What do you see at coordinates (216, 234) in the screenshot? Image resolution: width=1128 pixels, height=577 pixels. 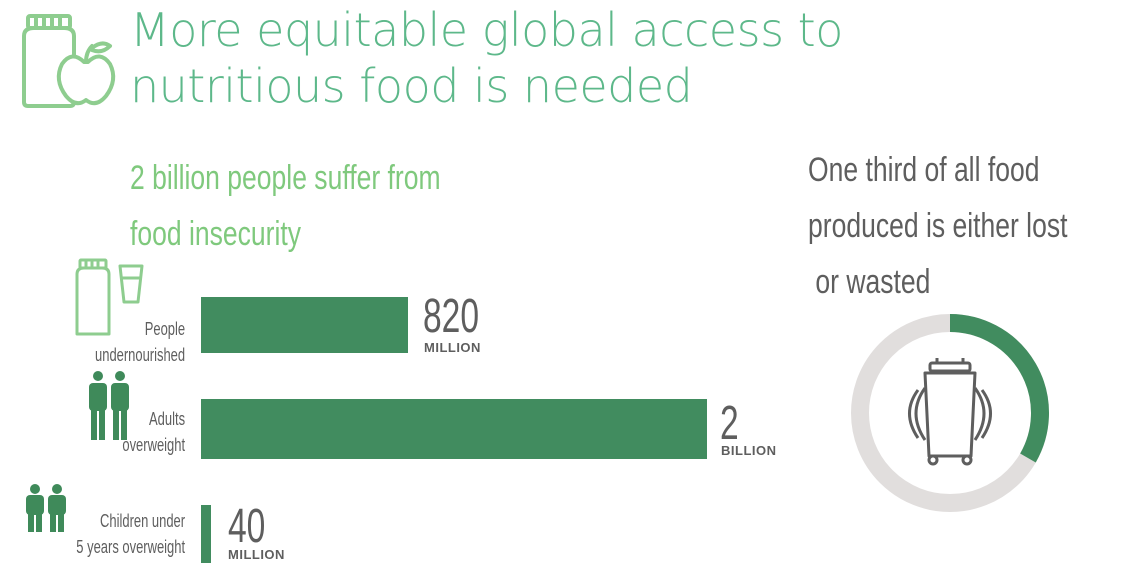 I see `left-subtitle-line-2: food insecurity` at bounding box center [216, 234].